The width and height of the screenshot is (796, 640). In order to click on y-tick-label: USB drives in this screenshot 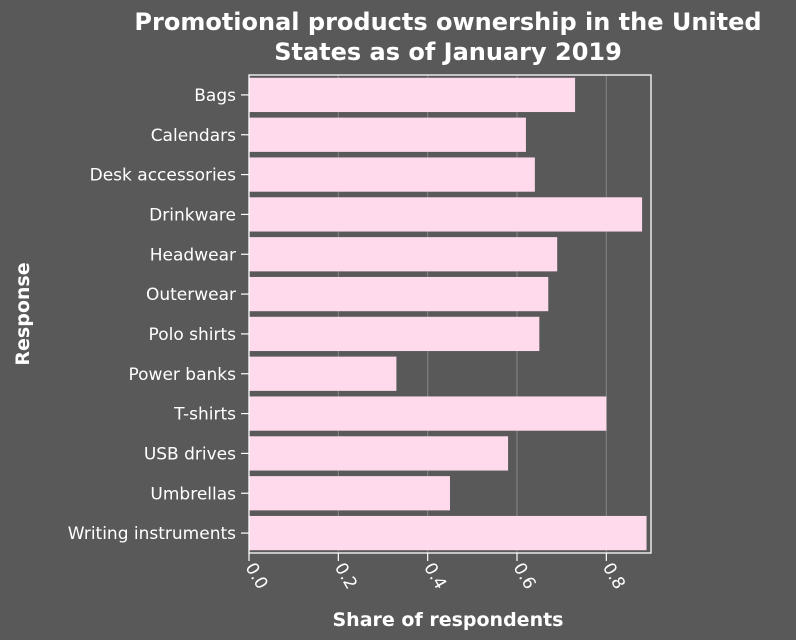, I will do `click(190, 454)`.